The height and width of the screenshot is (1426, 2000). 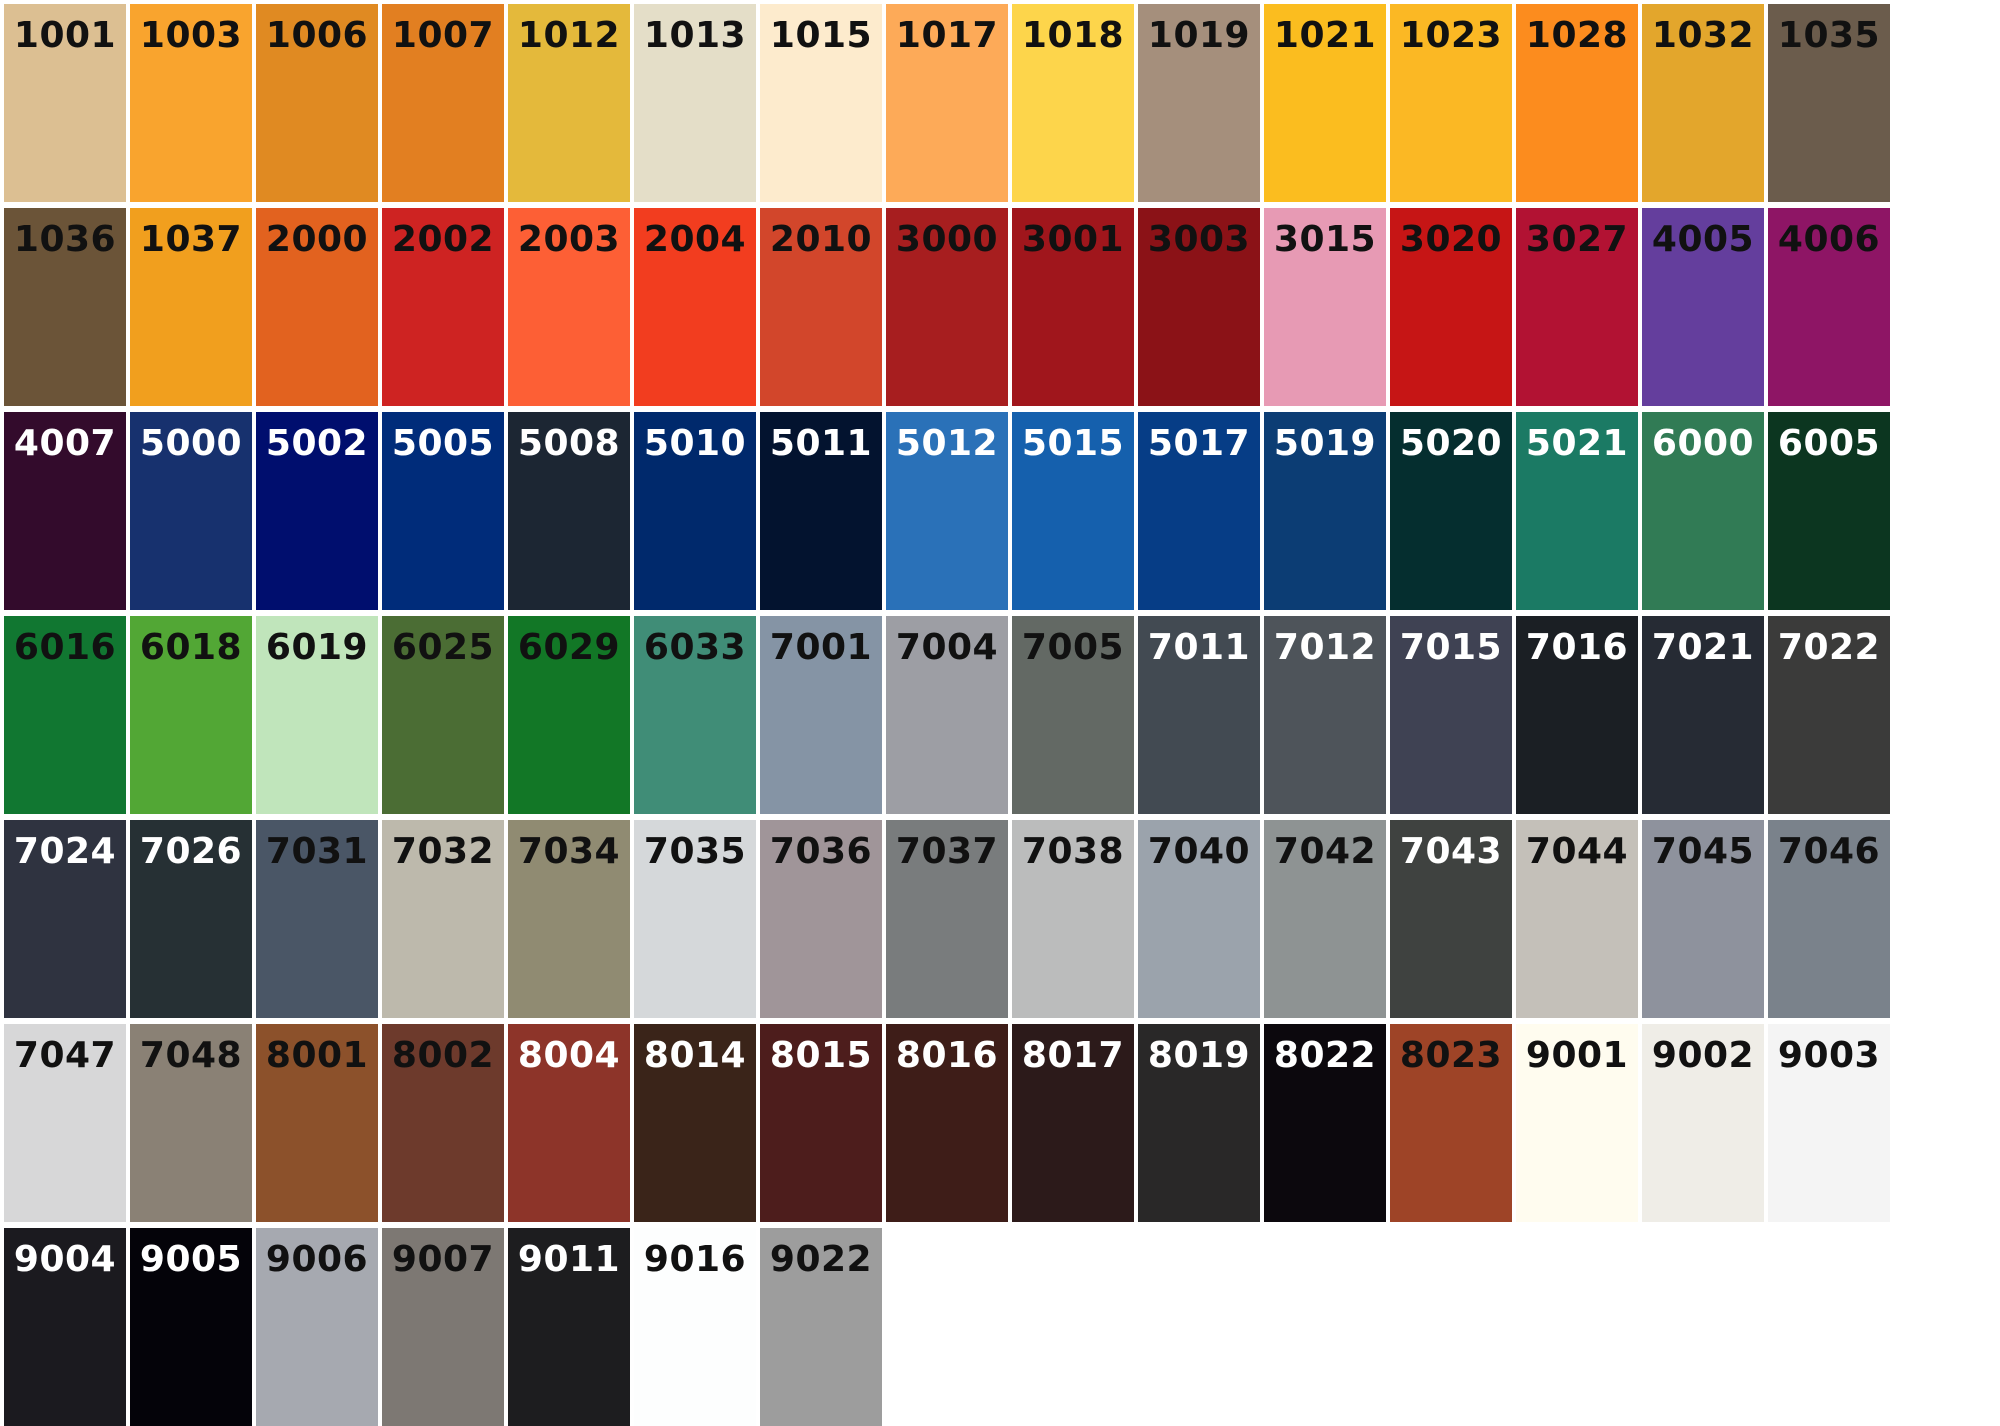 What do you see at coordinates (317, 851) in the screenshot?
I see `swatch-code-label: 7031` at bounding box center [317, 851].